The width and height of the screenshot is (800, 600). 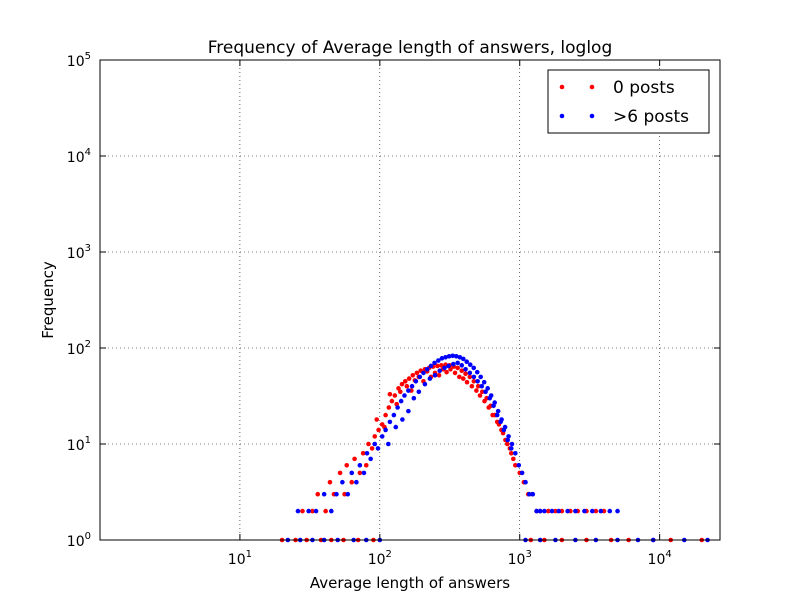 What do you see at coordinates (592, 87) in the screenshot?
I see `legend-marker` at bounding box center [592, 87].